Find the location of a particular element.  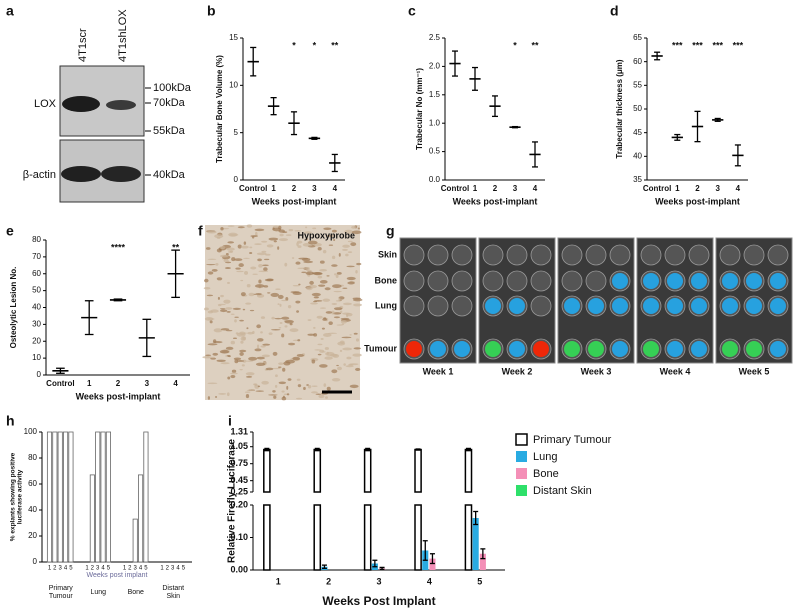

panel-letter: f is located at coordinates (200, 231).